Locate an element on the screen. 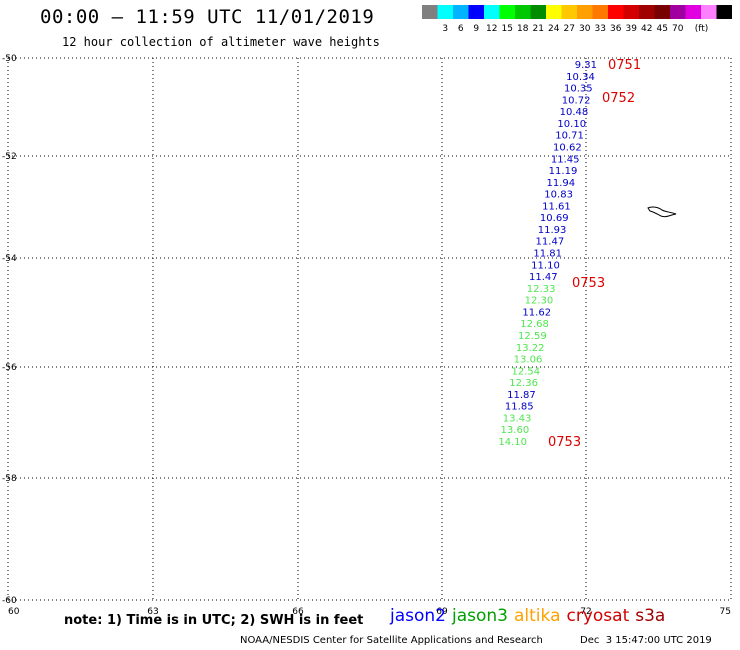  satellite-label-cryosat: cryosat is located at coordinates (598, 616).